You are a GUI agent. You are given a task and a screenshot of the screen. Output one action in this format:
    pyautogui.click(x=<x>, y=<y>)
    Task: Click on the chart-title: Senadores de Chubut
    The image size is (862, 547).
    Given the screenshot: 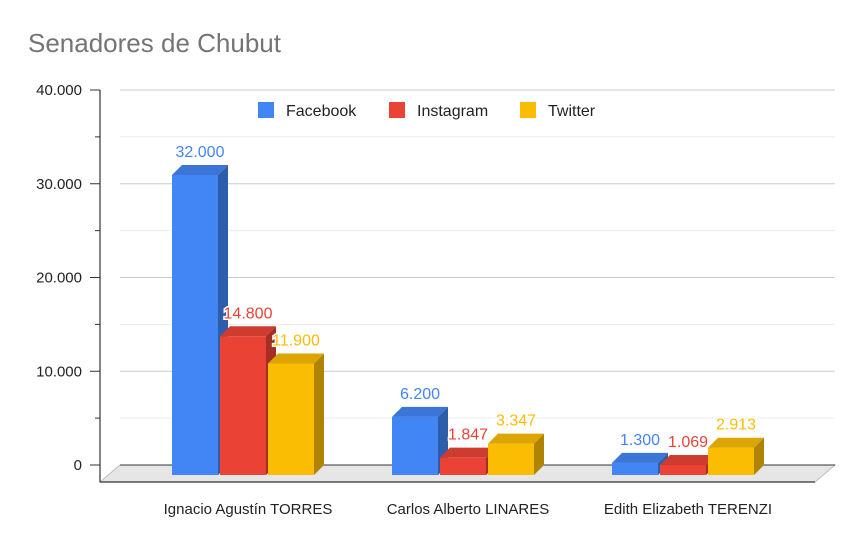 What is the action you would take?
    pyautogui.click(x=154, y=43)
    